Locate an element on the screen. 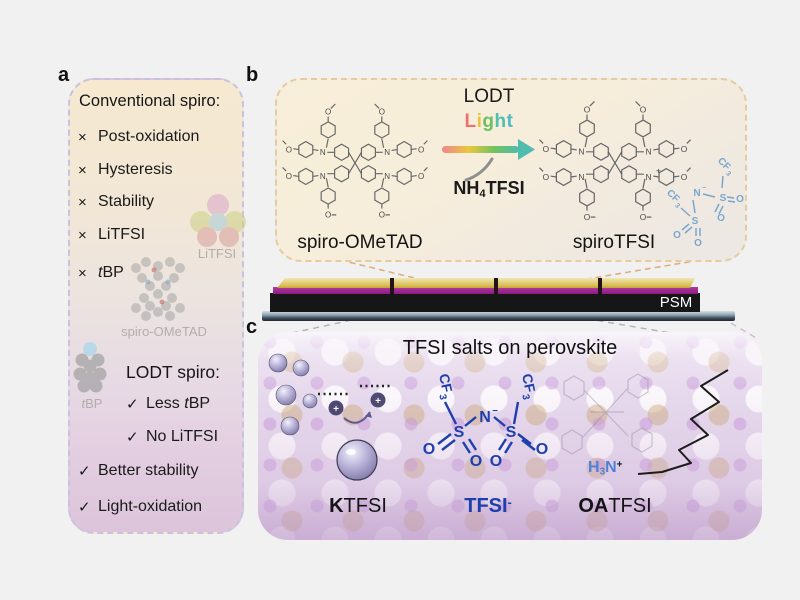  cross-item-label: LiTFSI is located at coordinates (122, 234).